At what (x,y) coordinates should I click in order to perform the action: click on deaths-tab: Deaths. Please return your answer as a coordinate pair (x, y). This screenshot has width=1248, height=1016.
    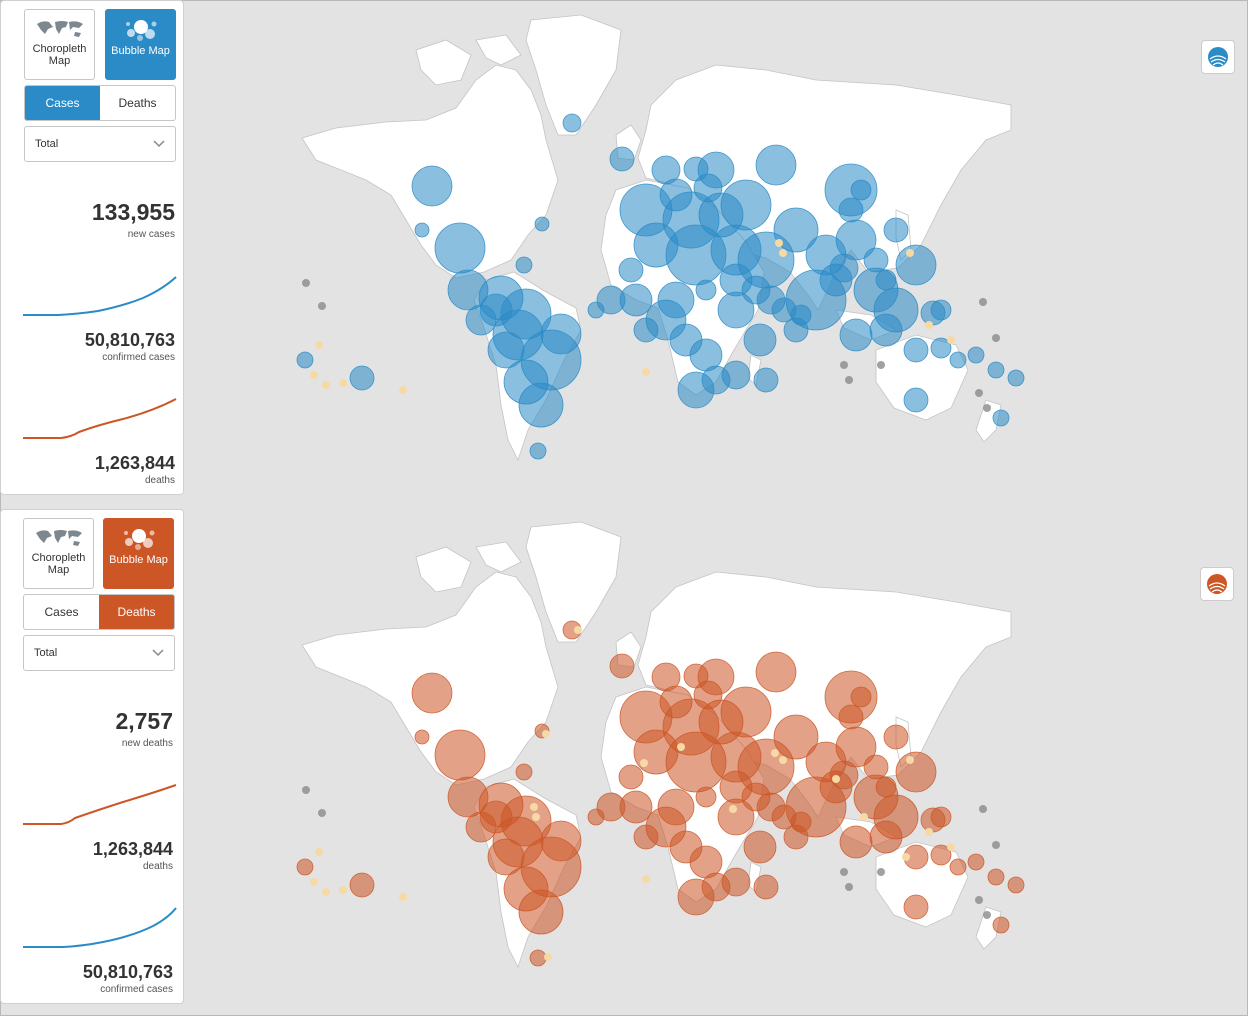
    Looking at the image, I should click on (137, 103).